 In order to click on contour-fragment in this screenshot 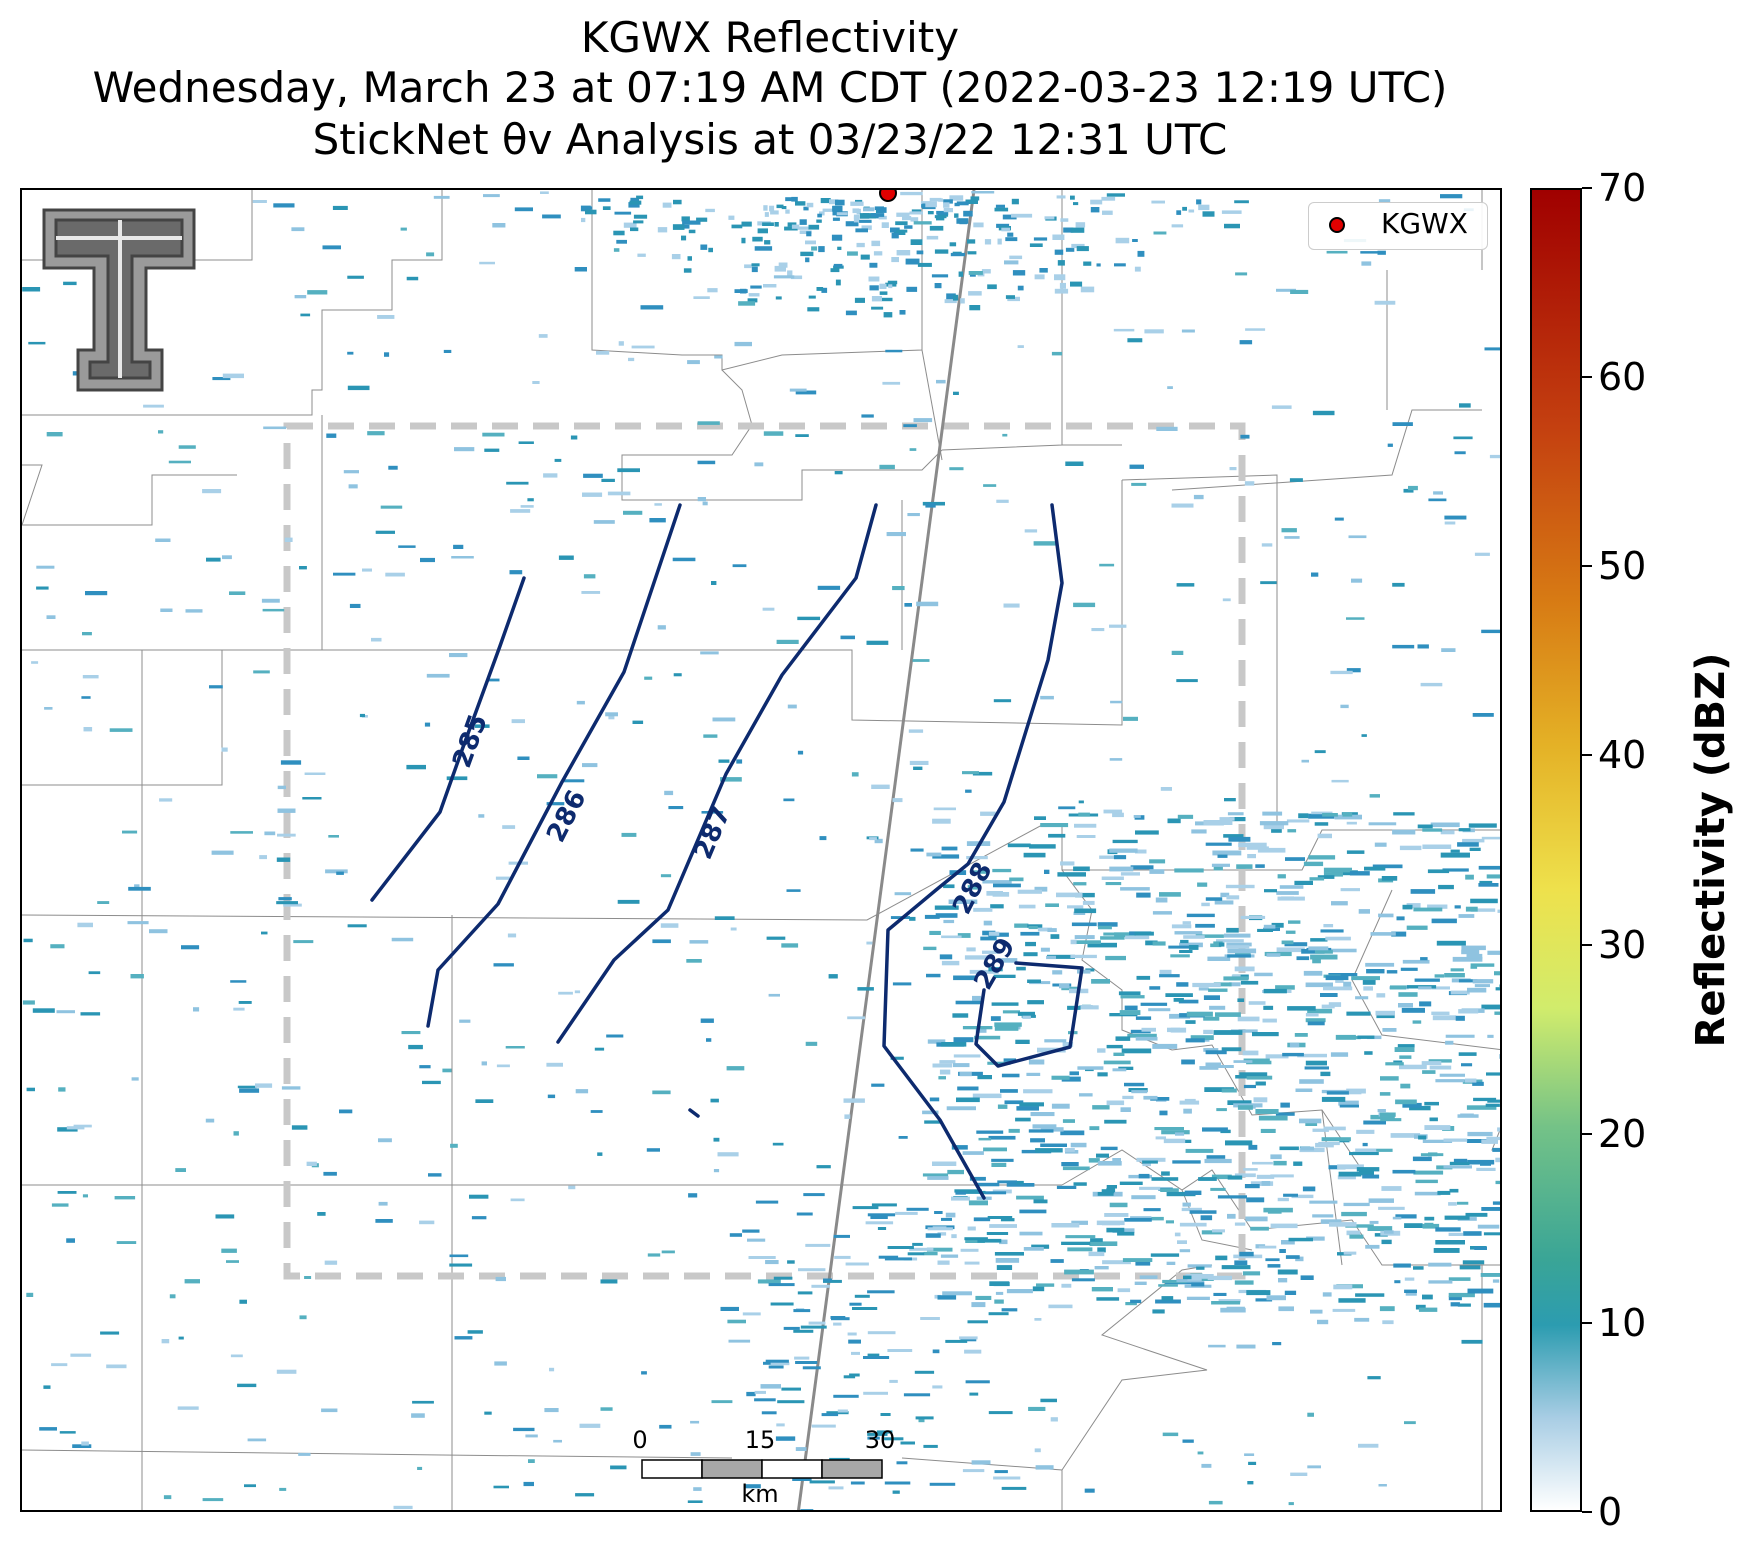, I will do `click(694, 1113)`.